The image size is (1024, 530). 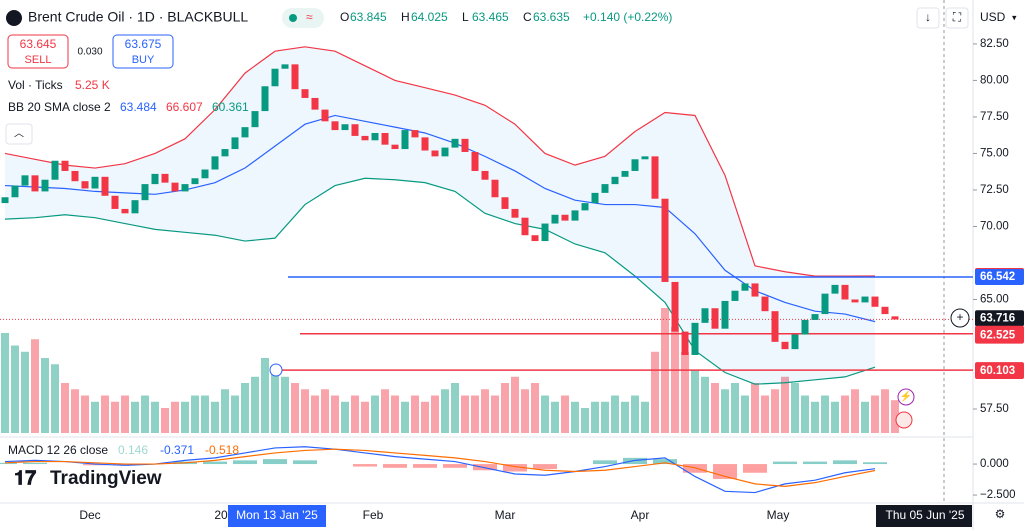 What do you see at coordinates (59, 107) in the screenshot?
I see `bb-legend: BB 20 SMA close 2` at bounding box center [59, 107].